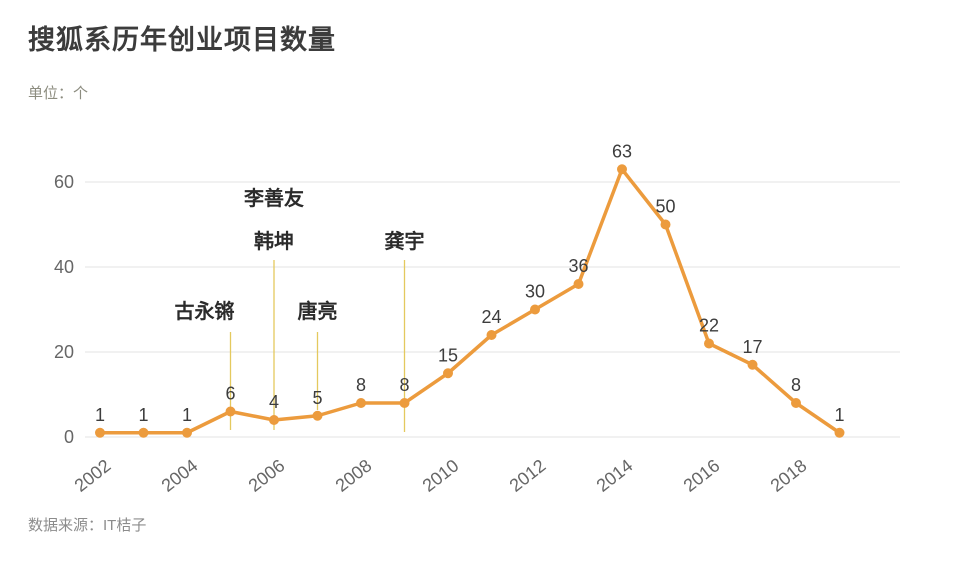 The width and height of the screenshot is (956, 575). I want to click on x-tick-label: 2010, so click(441, 475).